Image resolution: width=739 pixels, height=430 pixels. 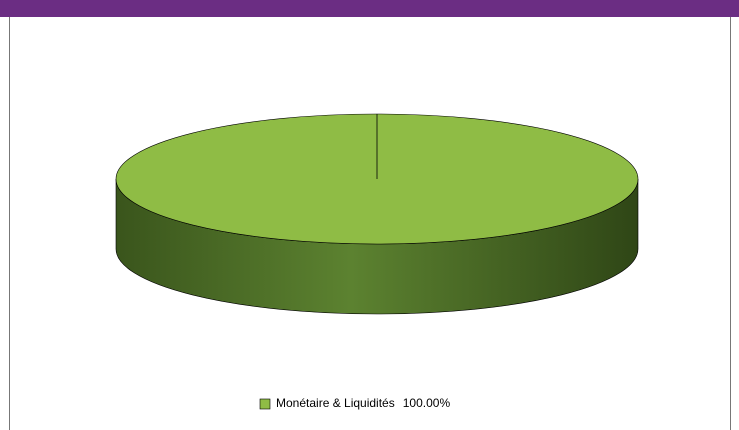 I want to click on legend-swatch, so click(x=265, y=404).